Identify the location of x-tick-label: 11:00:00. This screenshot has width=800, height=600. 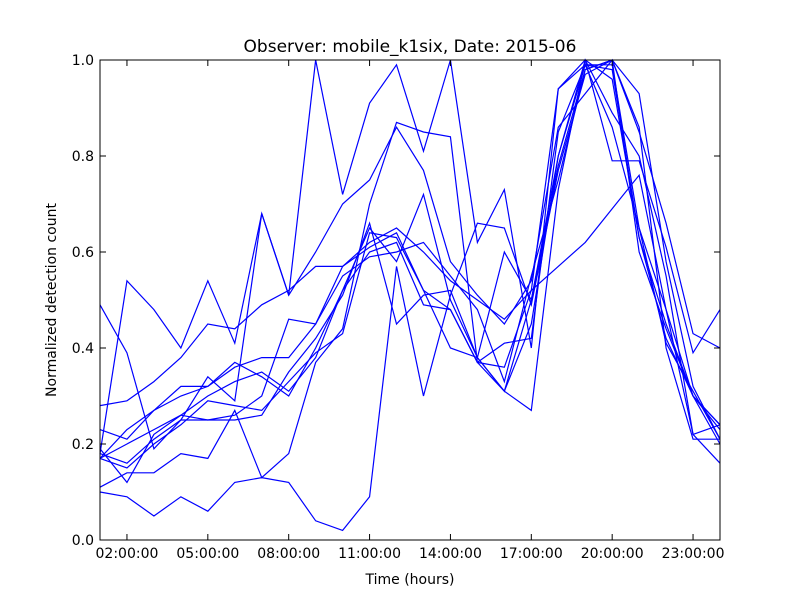
(369, 554).